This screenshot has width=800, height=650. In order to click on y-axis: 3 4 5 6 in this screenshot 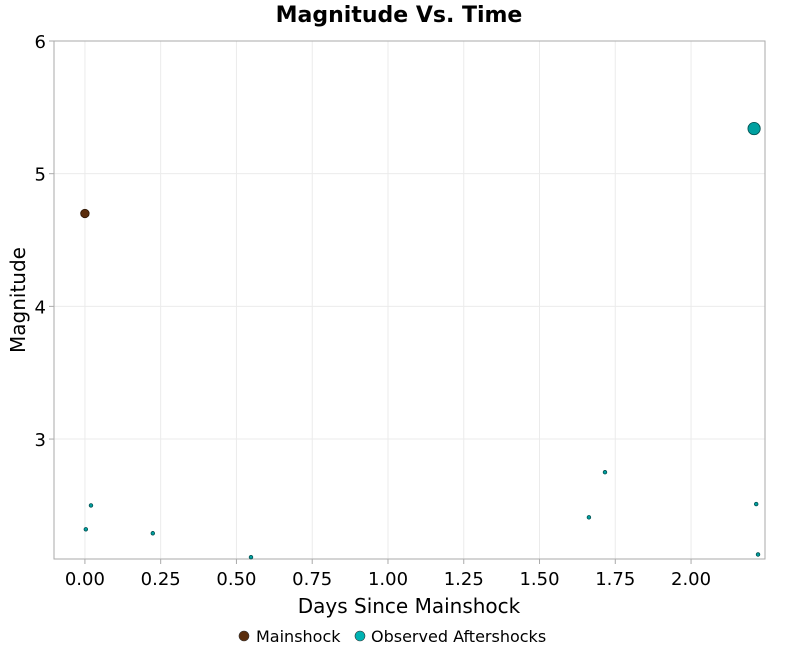, I will do `click(44, 241)`.